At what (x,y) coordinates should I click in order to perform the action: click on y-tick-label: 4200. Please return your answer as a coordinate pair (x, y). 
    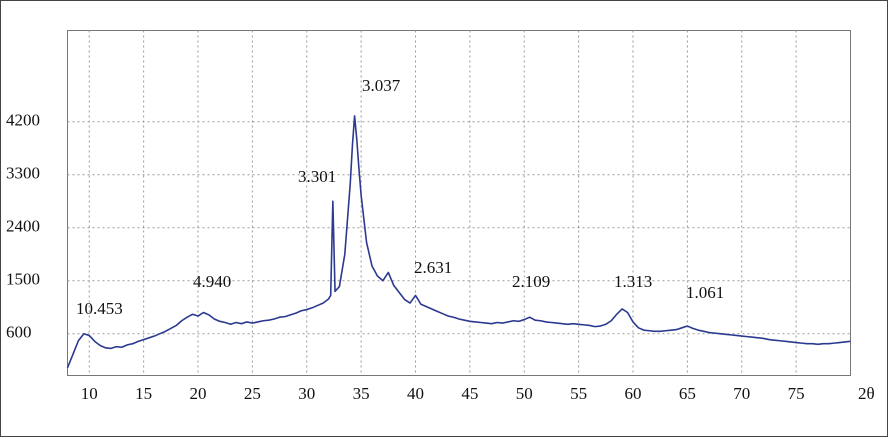
    Looking at the image, I should click on (23, 120).